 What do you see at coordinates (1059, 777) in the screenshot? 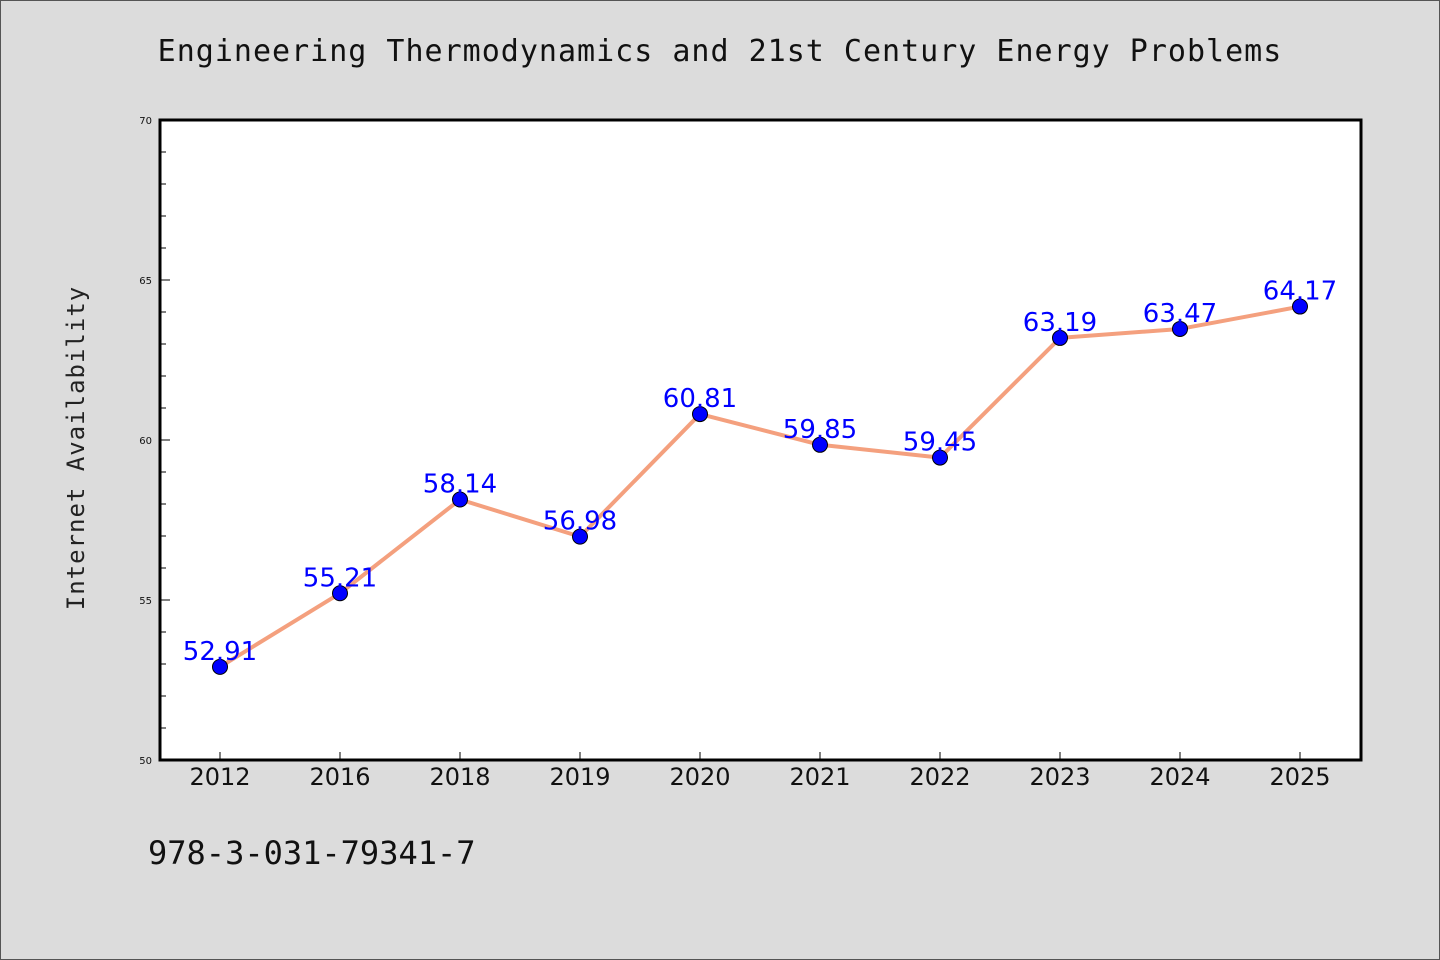
I see `x-tick-label: 2023` at bounding box center [1059, 777].